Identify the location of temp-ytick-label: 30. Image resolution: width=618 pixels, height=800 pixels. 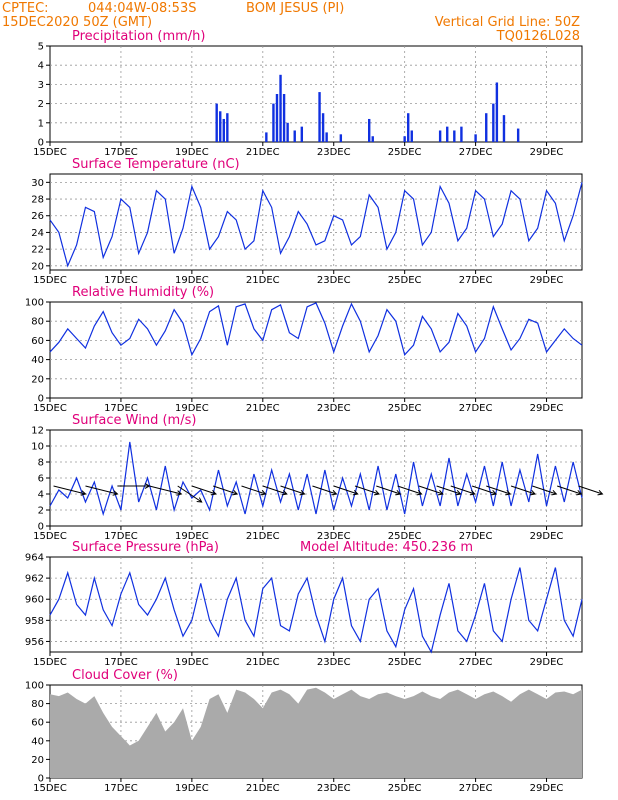
(37, 183).